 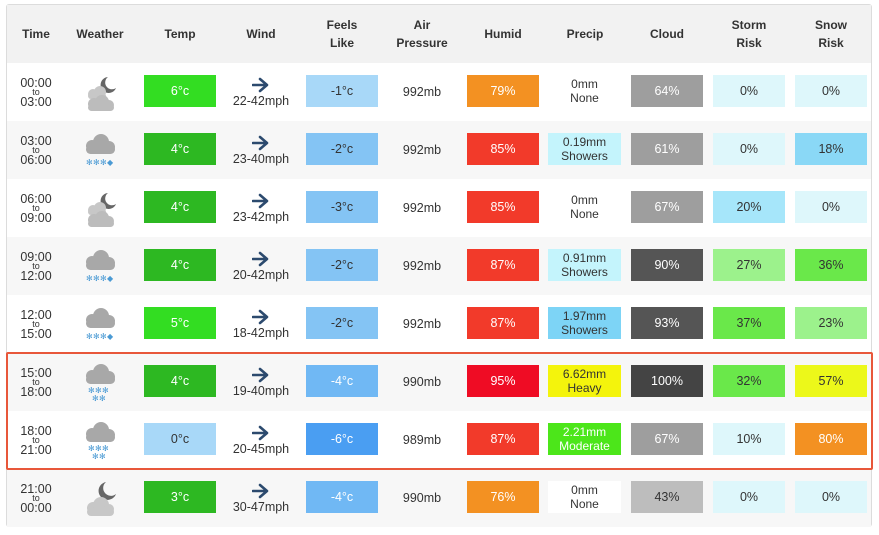 I want to click on header-storm-label-2: Risk, so click(x=749, y=43).